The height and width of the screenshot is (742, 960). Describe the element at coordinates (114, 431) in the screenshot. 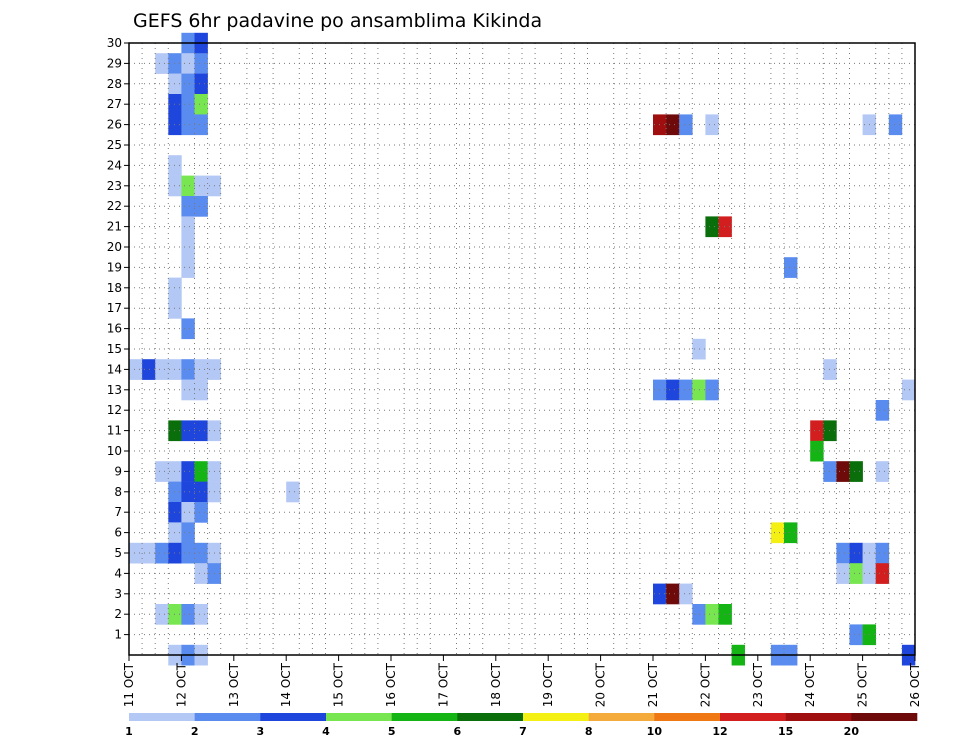

I see `y-tick-label: 11` at that location.